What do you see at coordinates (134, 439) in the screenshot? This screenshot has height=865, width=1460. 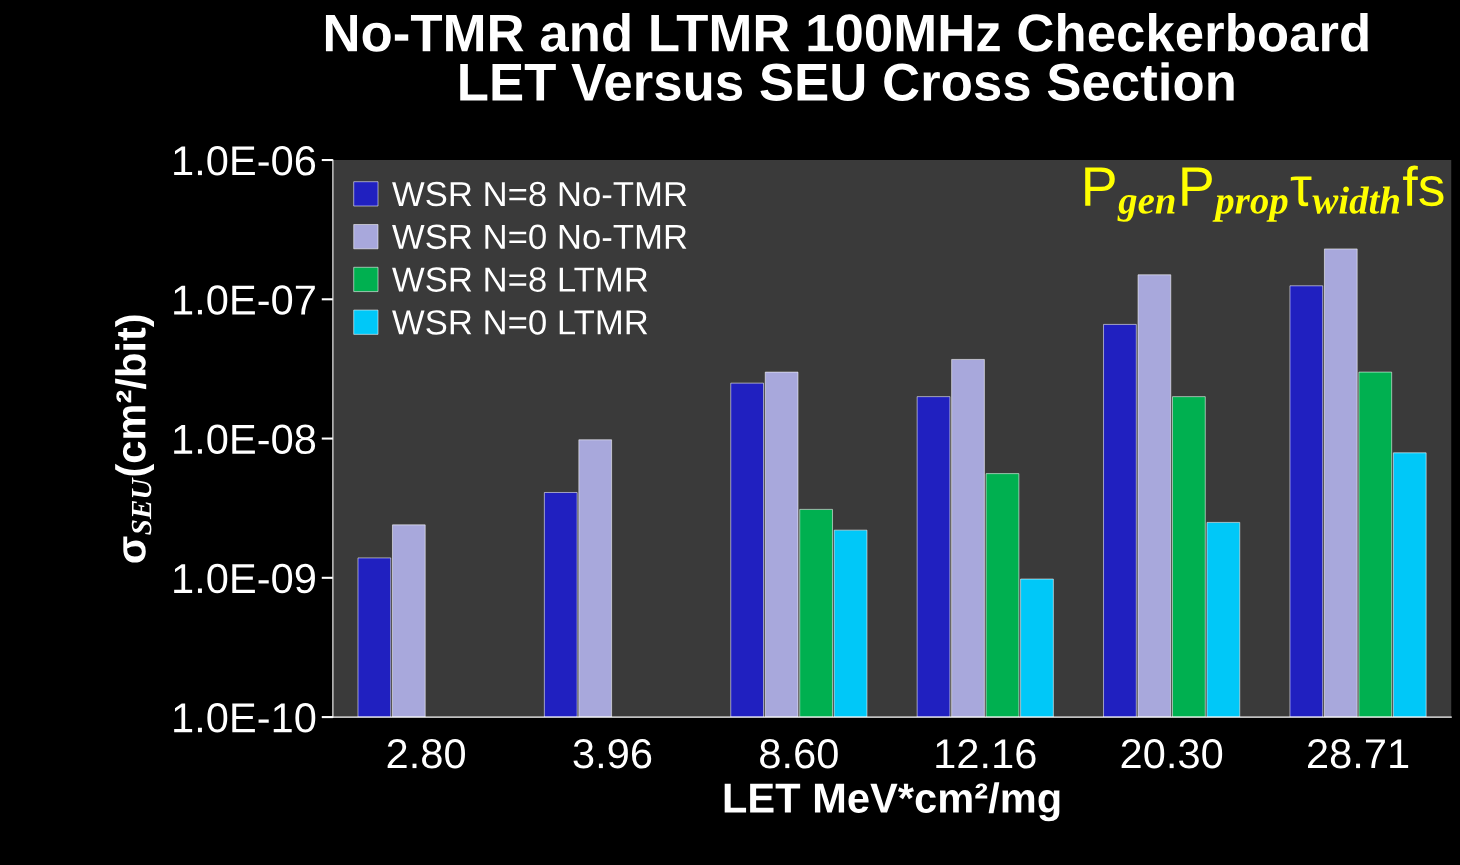 I see `y-axis-title: σ$_{SEU}$(cm²/bit)` at bounding box center [134, 439].